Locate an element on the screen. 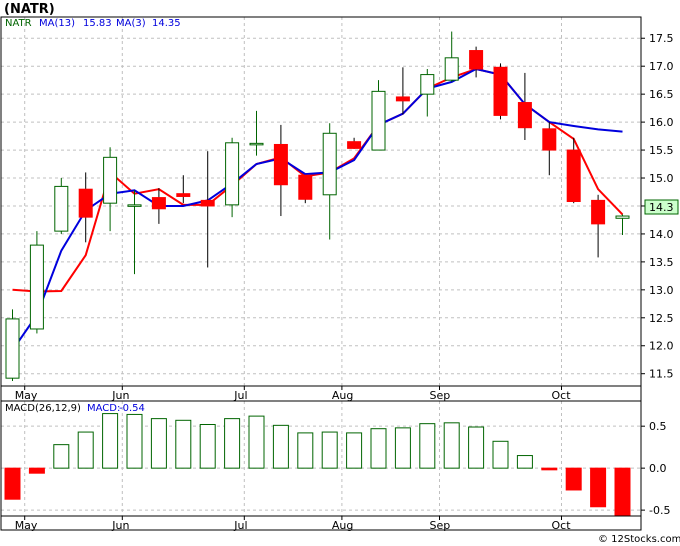 This screenshot has height=546, width=680. price-ytick-label: 13.0 is located at coordinates (661, 290).